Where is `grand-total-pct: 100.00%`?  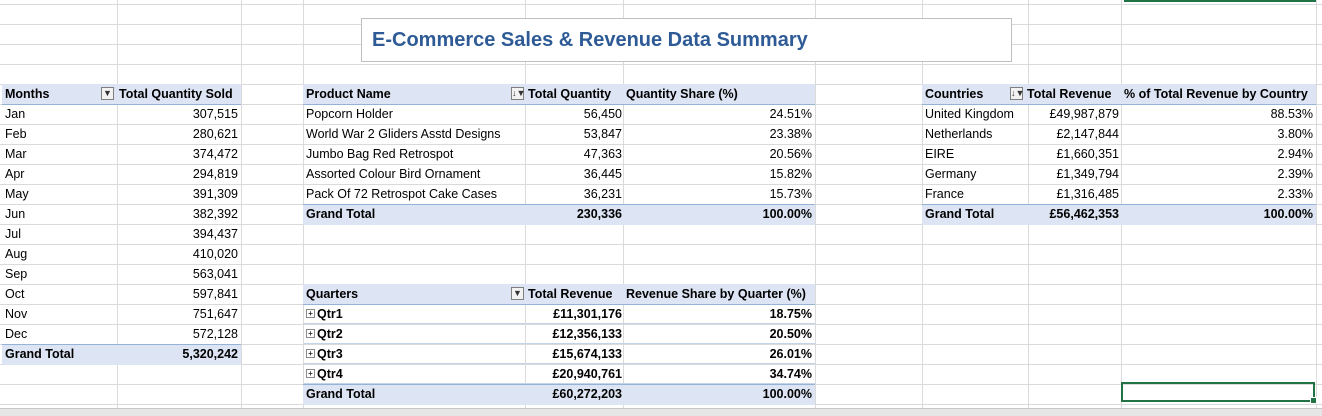
grand-total-pct: 100.00% is located at coordinates (1288, 214).